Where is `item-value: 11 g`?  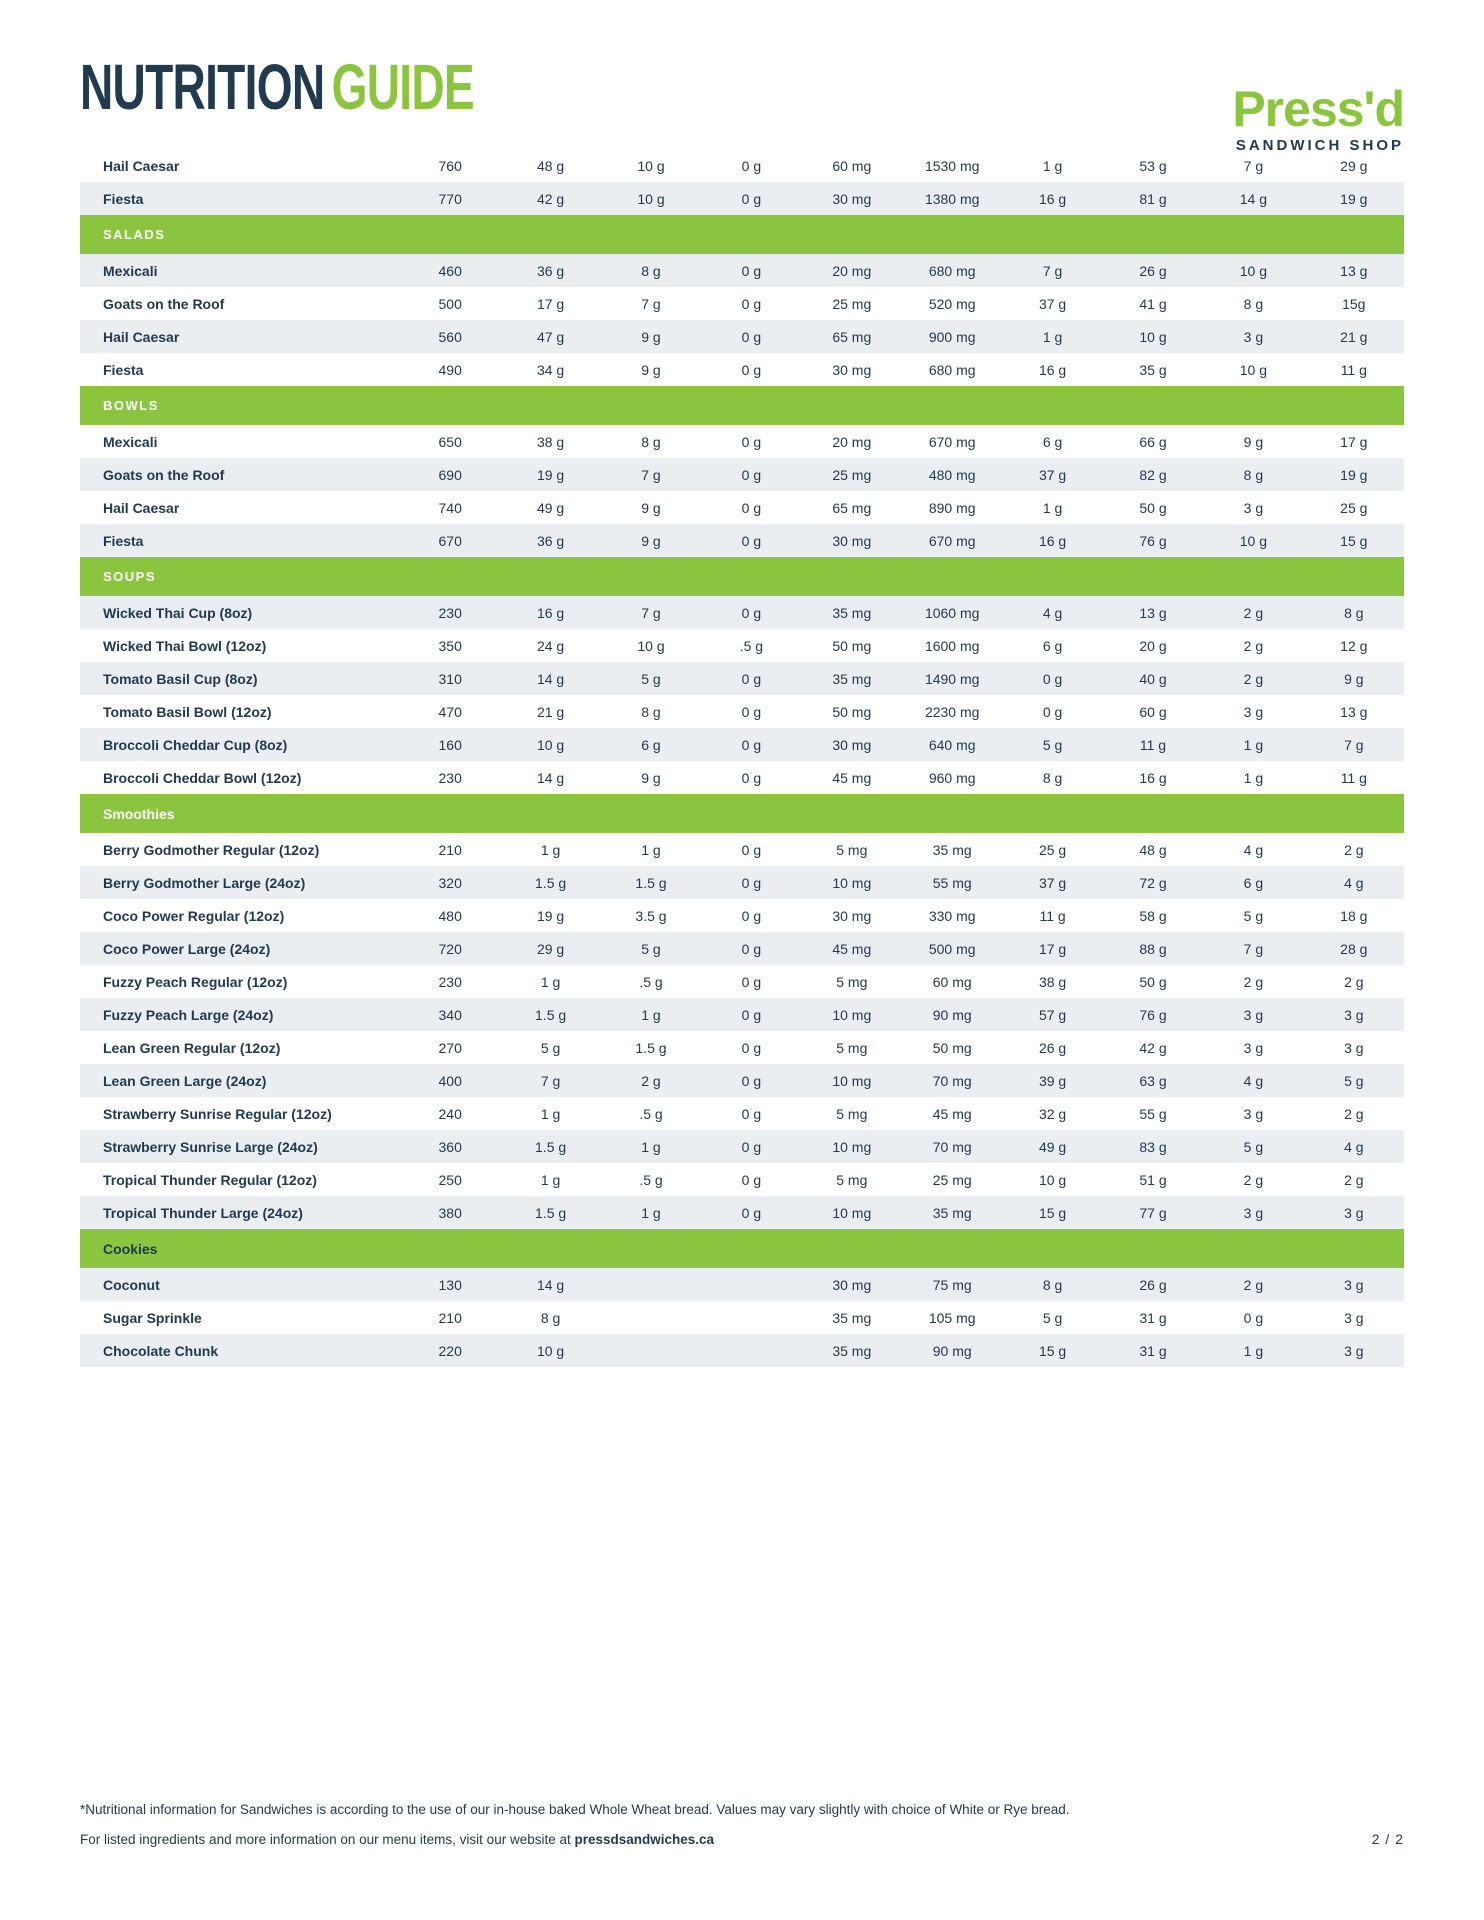
item-value: 11 g is located at coordinates (1153, 744).